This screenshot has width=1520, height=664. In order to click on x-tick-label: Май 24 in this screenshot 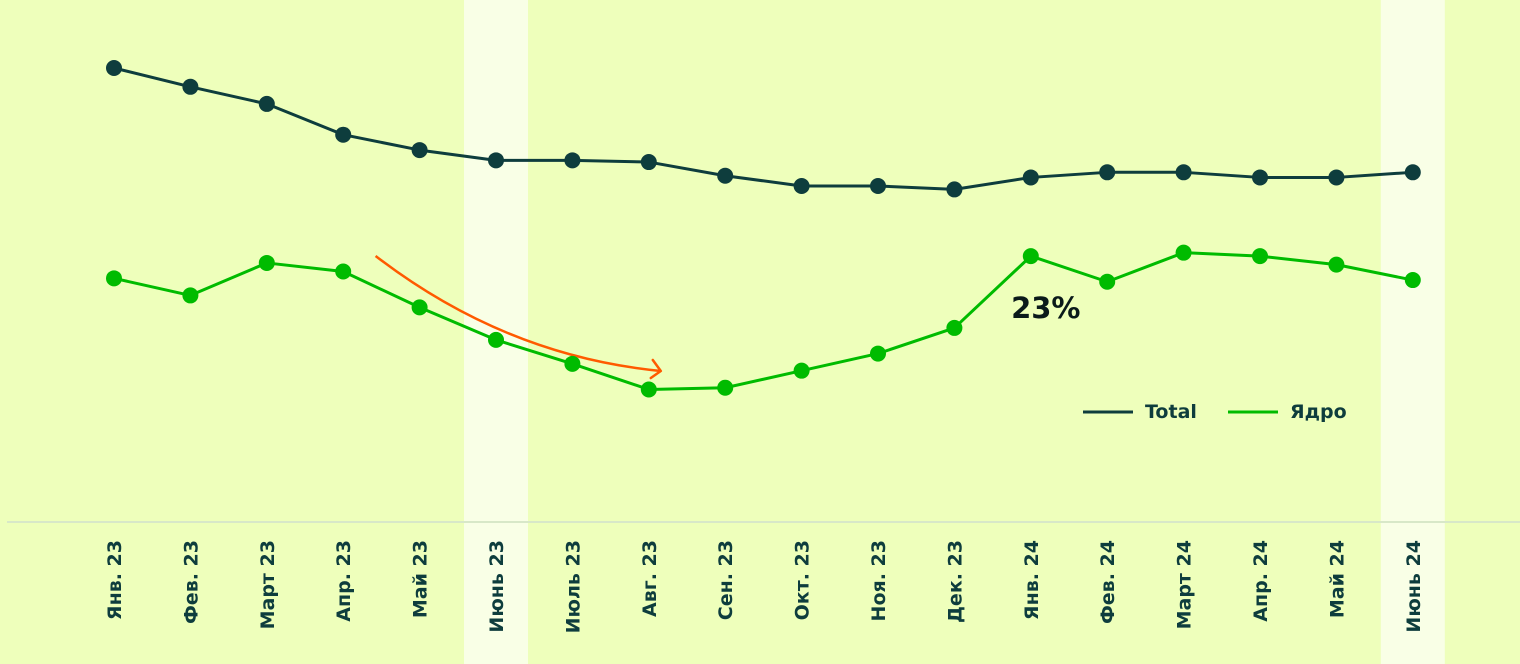, I will do `click(1337, 579)`.